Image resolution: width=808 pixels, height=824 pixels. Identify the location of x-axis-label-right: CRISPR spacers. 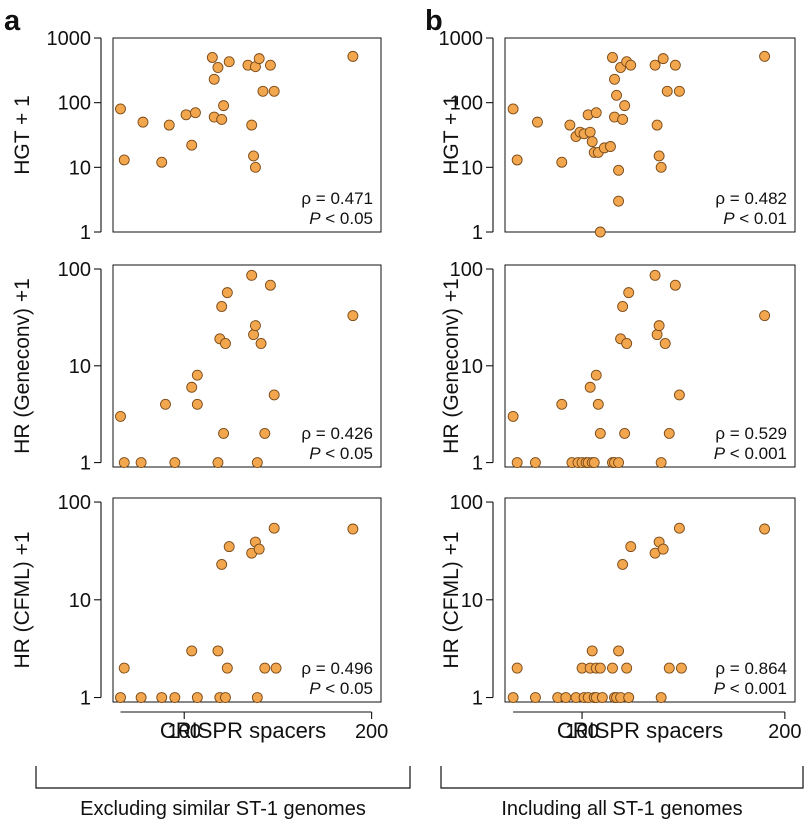
(640, 730).